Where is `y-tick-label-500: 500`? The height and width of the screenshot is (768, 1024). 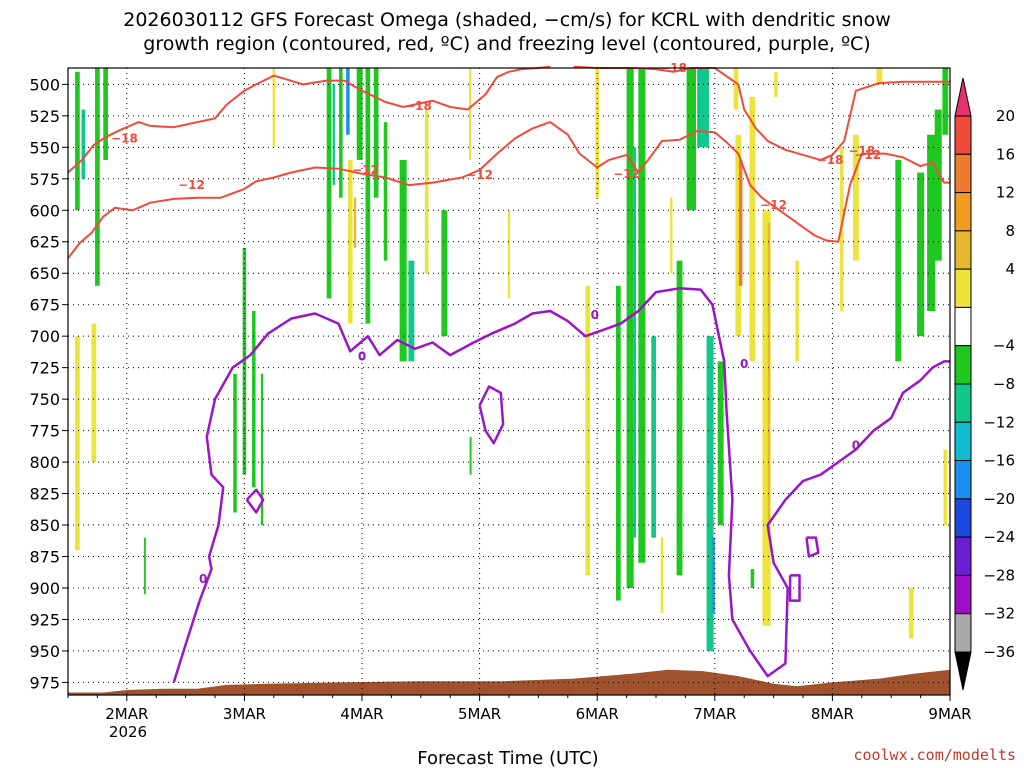 y-tick-label-500: 500 is located at coordinates (44, 84).